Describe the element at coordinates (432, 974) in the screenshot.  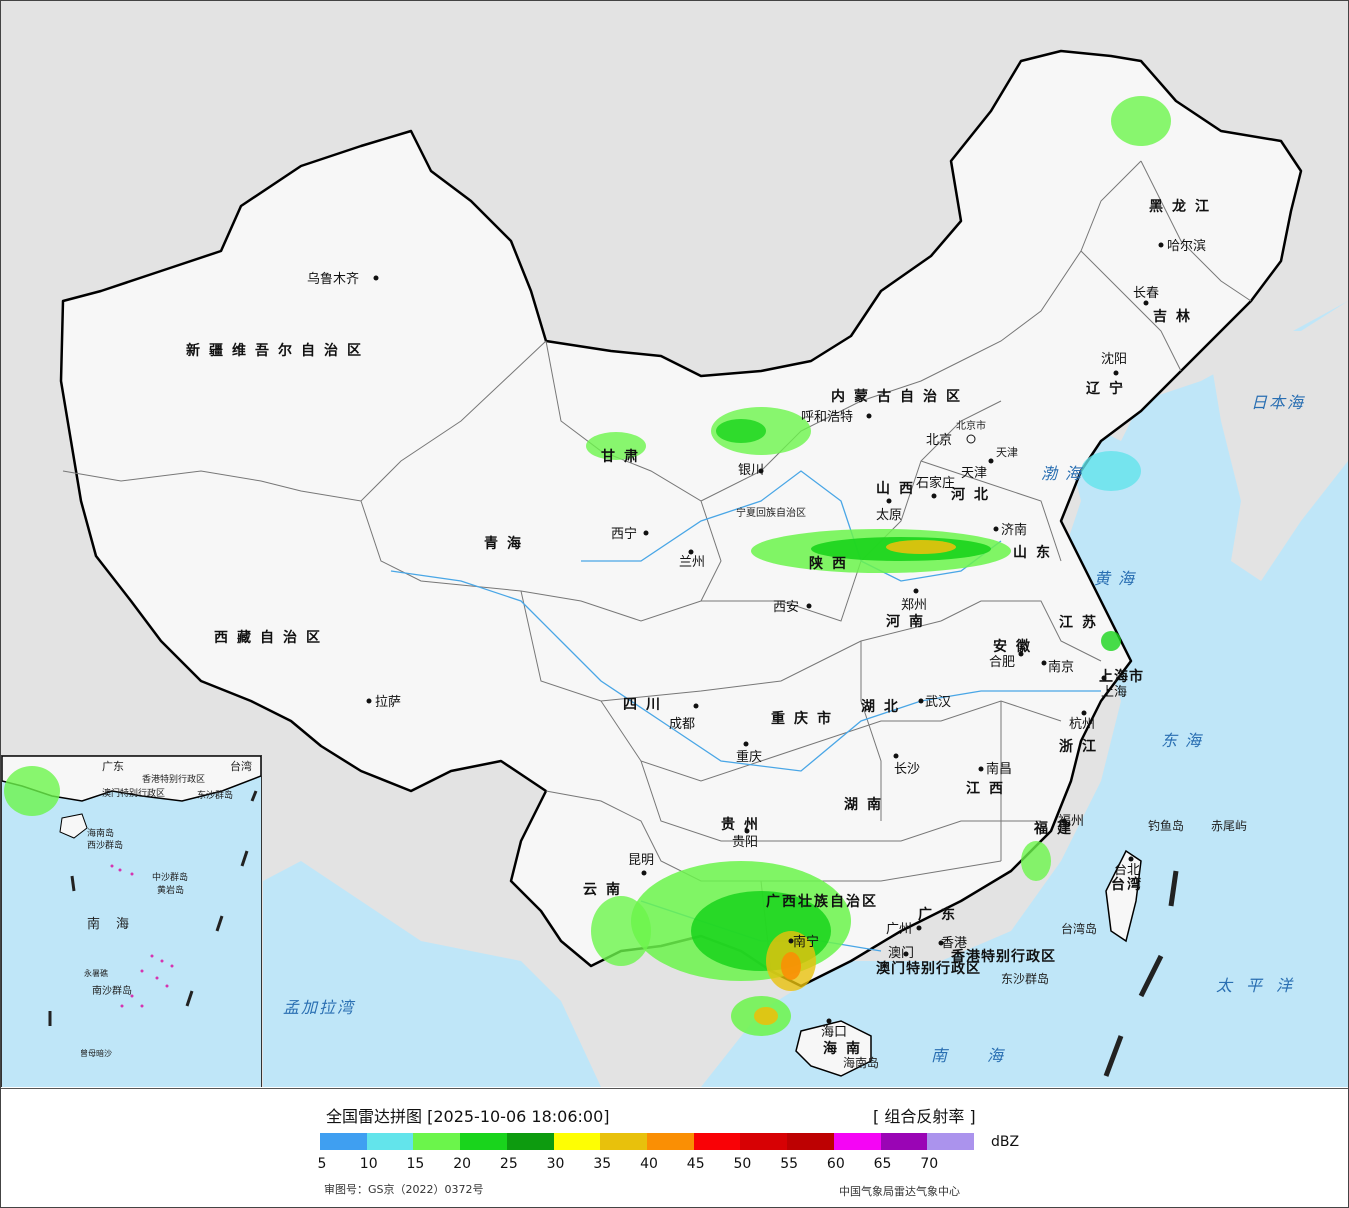
I see `bay-of-bengal` at that location.